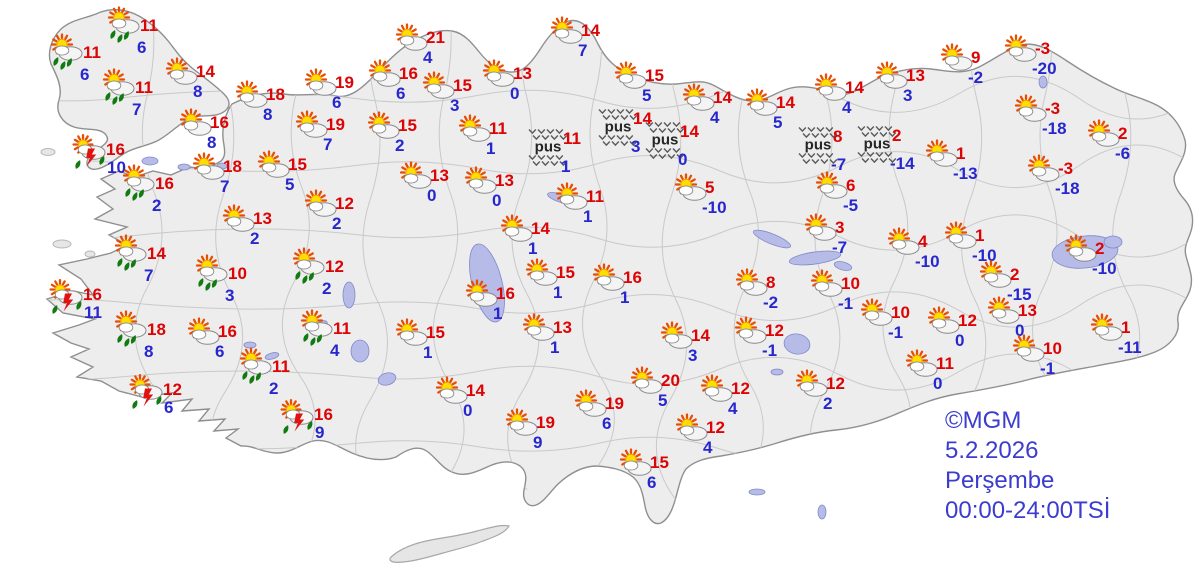  What do you see at coordinates (1123, 133) in the screenshot?
I see `high-temp: 2` at bounding box center [1123, 133].